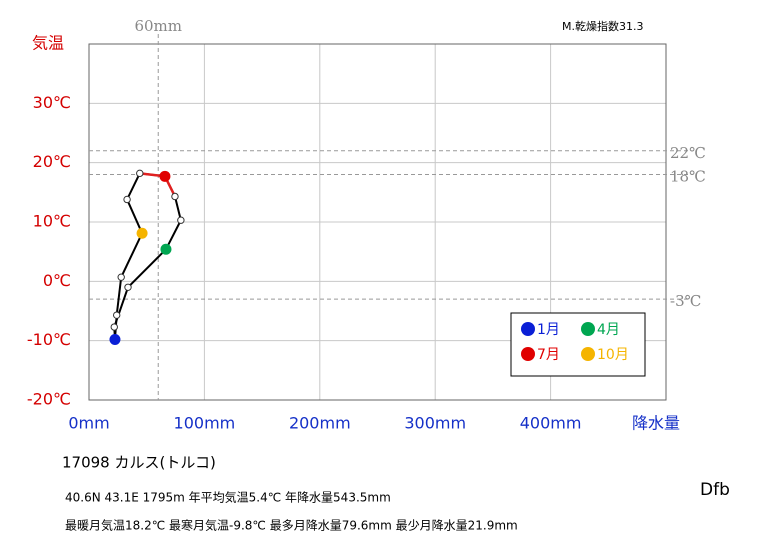  Describe the element at coordinates (688, 153) in the screenshot. I see `reference-label: 22℃` at that location.